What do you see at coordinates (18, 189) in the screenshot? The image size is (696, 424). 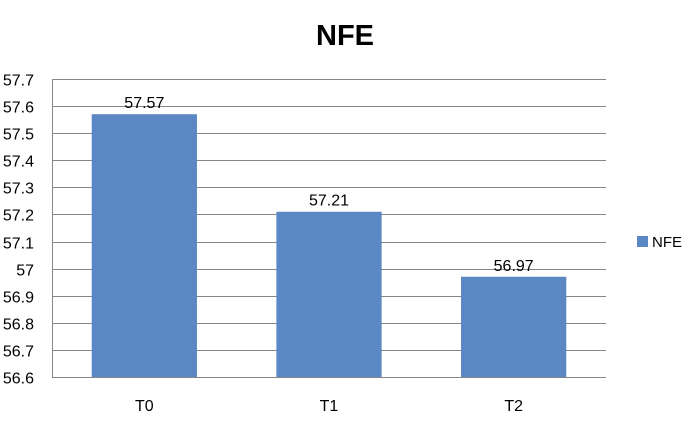 I see `y-tick-label: 57.3` at bounding box center [18, 189].